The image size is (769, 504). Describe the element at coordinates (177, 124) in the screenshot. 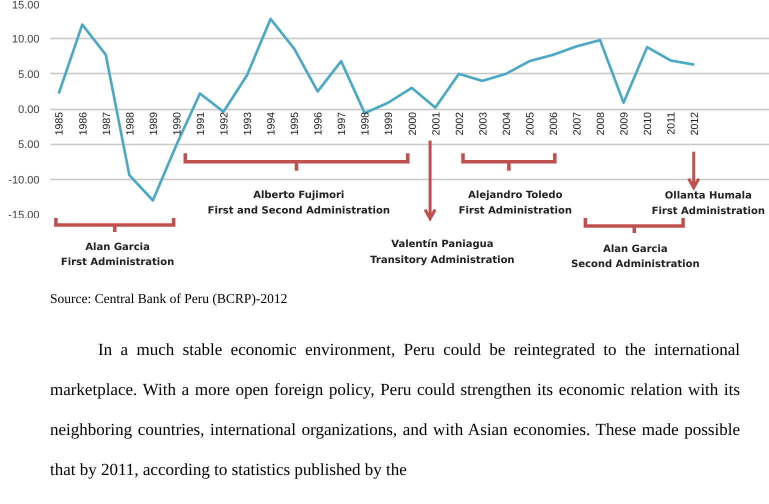

I see `x-tick-label: 1990` at that location.